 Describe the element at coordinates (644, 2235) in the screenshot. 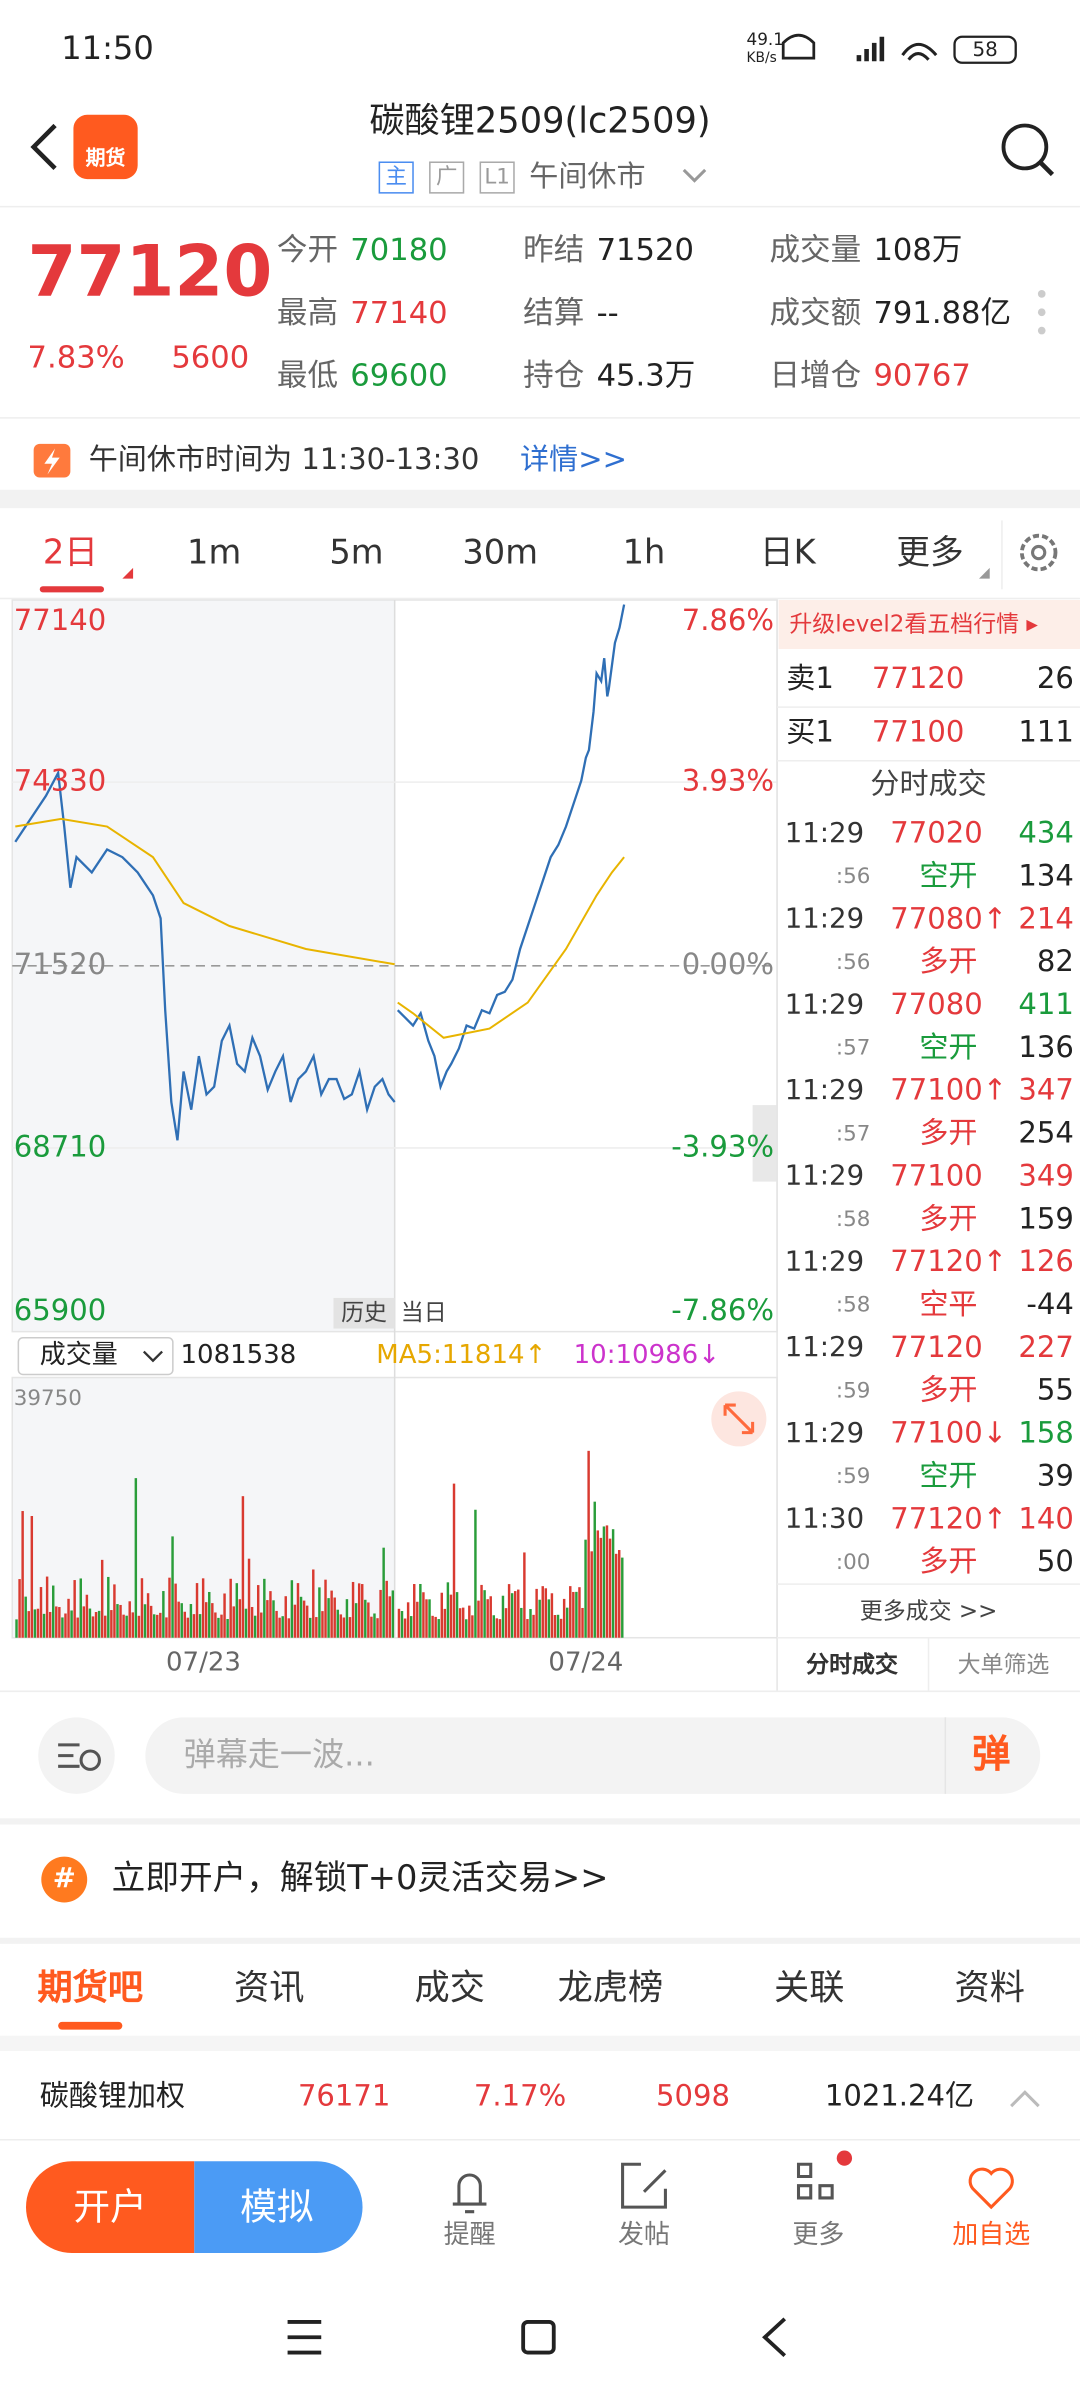

I see `bottom-item: 发帖` at that location.